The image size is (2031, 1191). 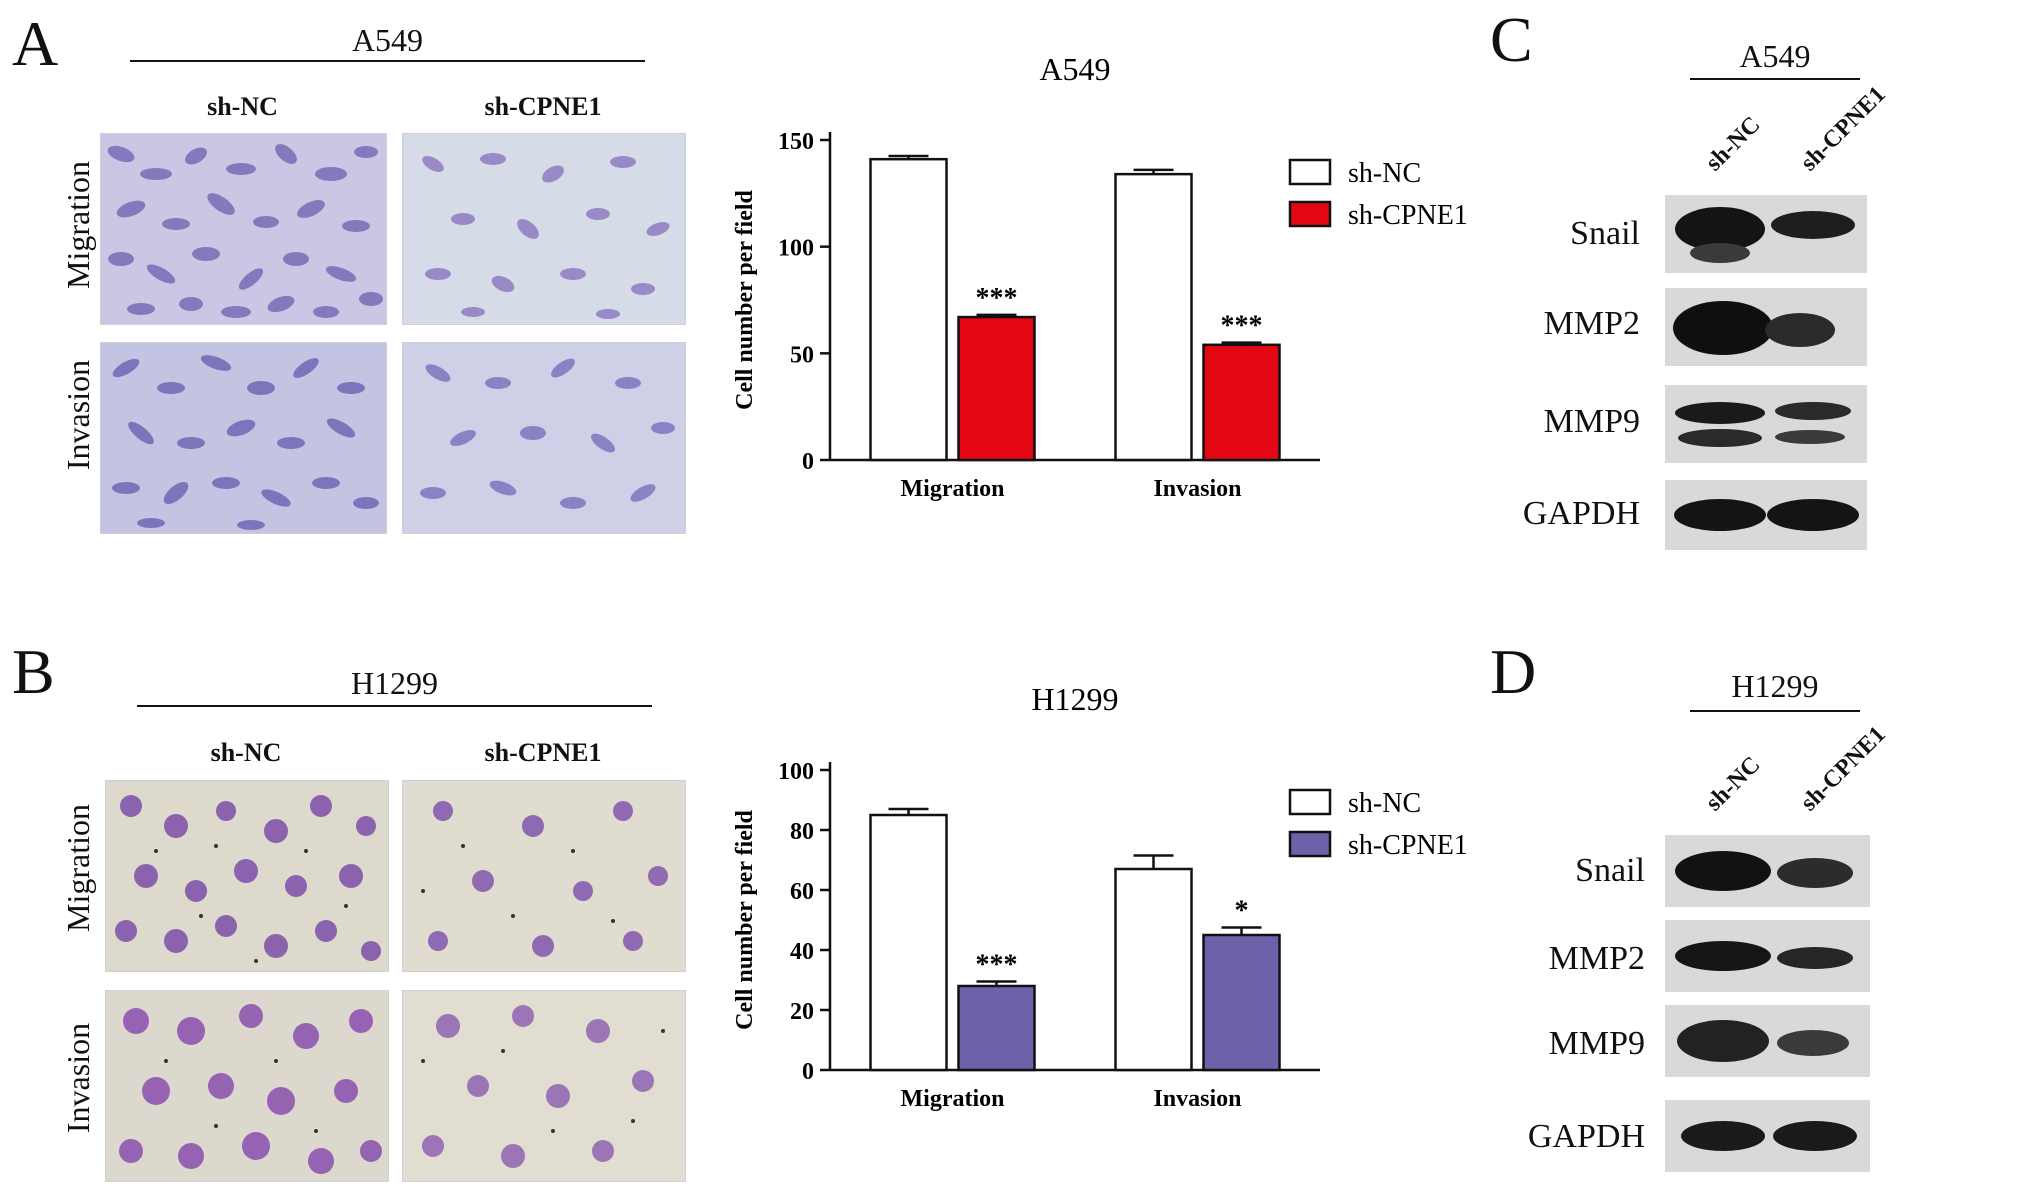 What do you see at coordinates (1775, 56) in the screenshot?
I see `panel-c-cell-line: A549` at bounding box center [1775, 56].